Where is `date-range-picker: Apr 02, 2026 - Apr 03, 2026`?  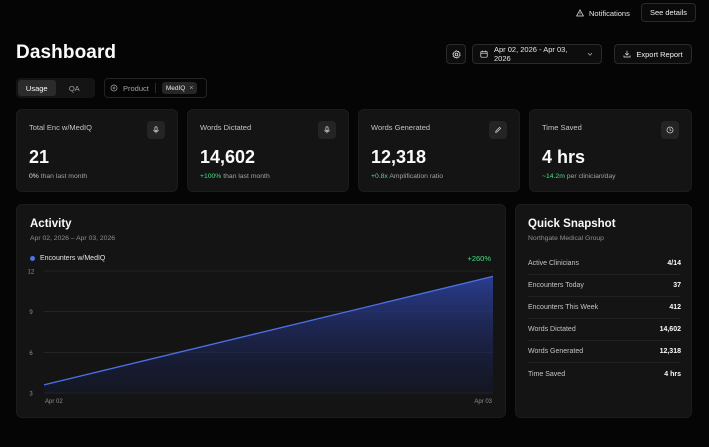
date-range-picker: Apr 02, 2026 - Apr 03, 2026 is located at coordinates (537, 54).